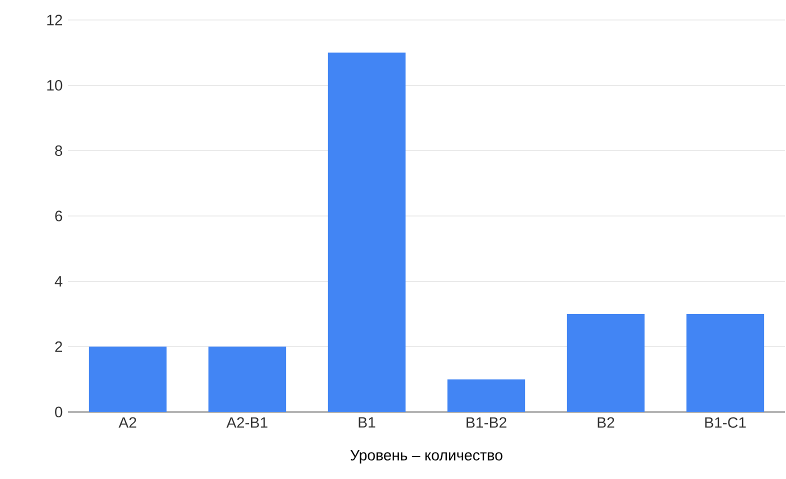 This screenshot has width=786, height=479. I want to click on x-tick-label: B2, so click(606, 422).